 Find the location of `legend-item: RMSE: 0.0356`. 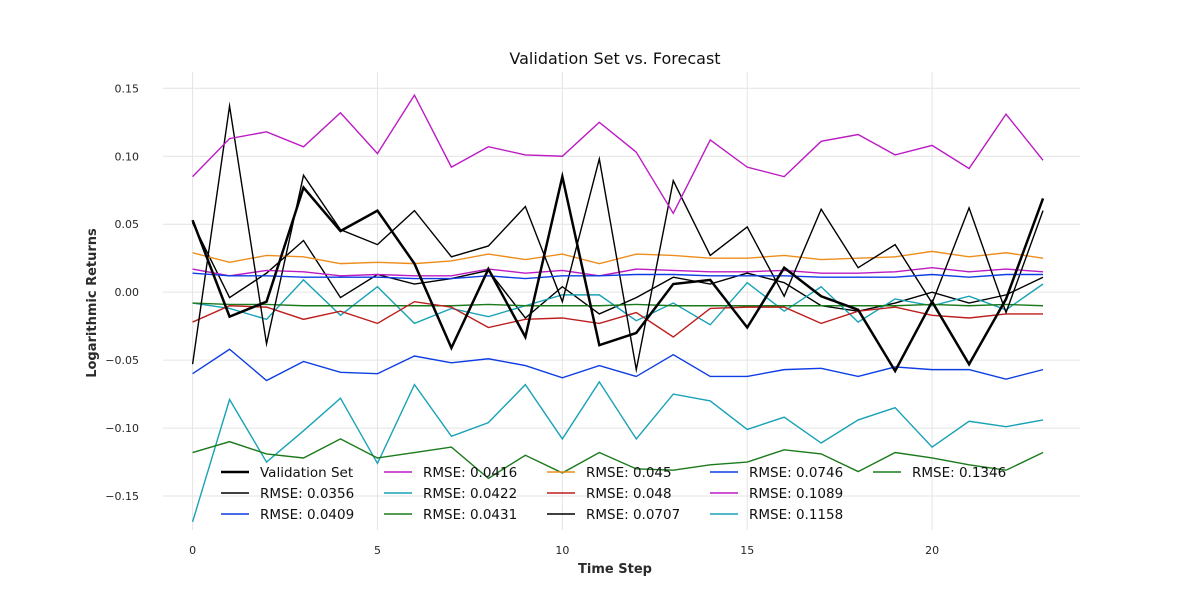

legend-item: RMSE: 0.0356 is located at coordinates (287, 494).